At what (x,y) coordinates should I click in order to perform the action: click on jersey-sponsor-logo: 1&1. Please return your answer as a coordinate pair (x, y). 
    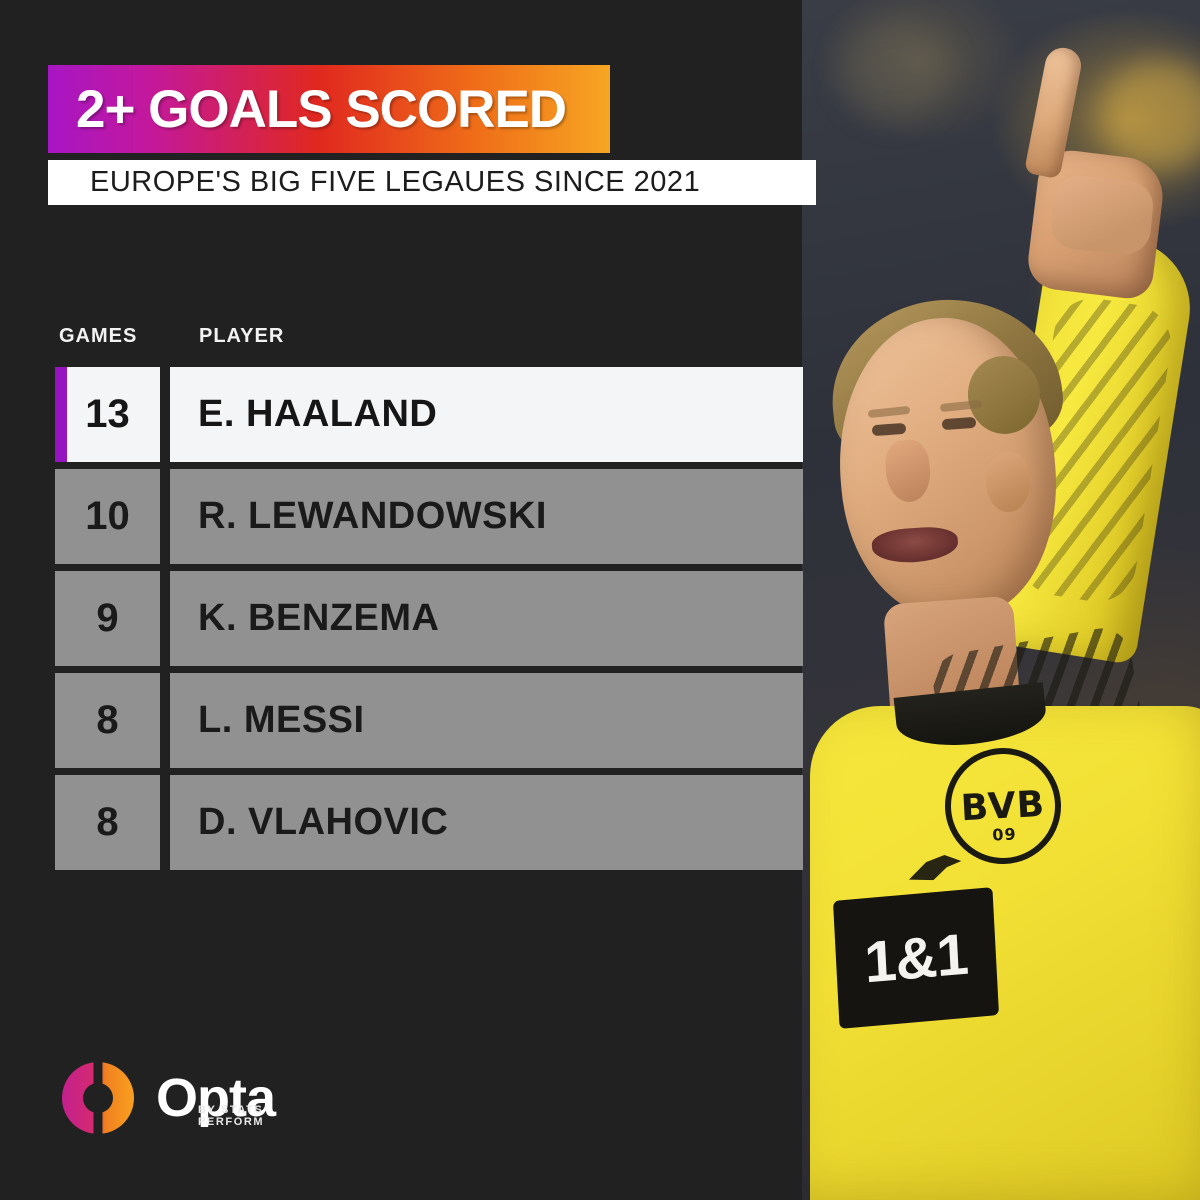
    Looking at the image, I should click on (916, 958).